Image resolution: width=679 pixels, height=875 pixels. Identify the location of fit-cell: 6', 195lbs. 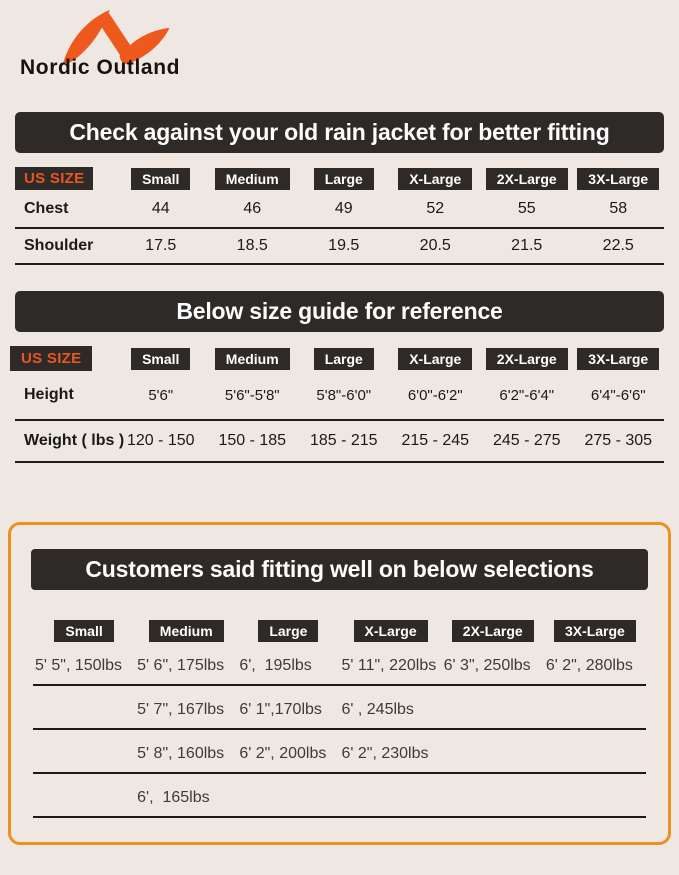
(275, 665).